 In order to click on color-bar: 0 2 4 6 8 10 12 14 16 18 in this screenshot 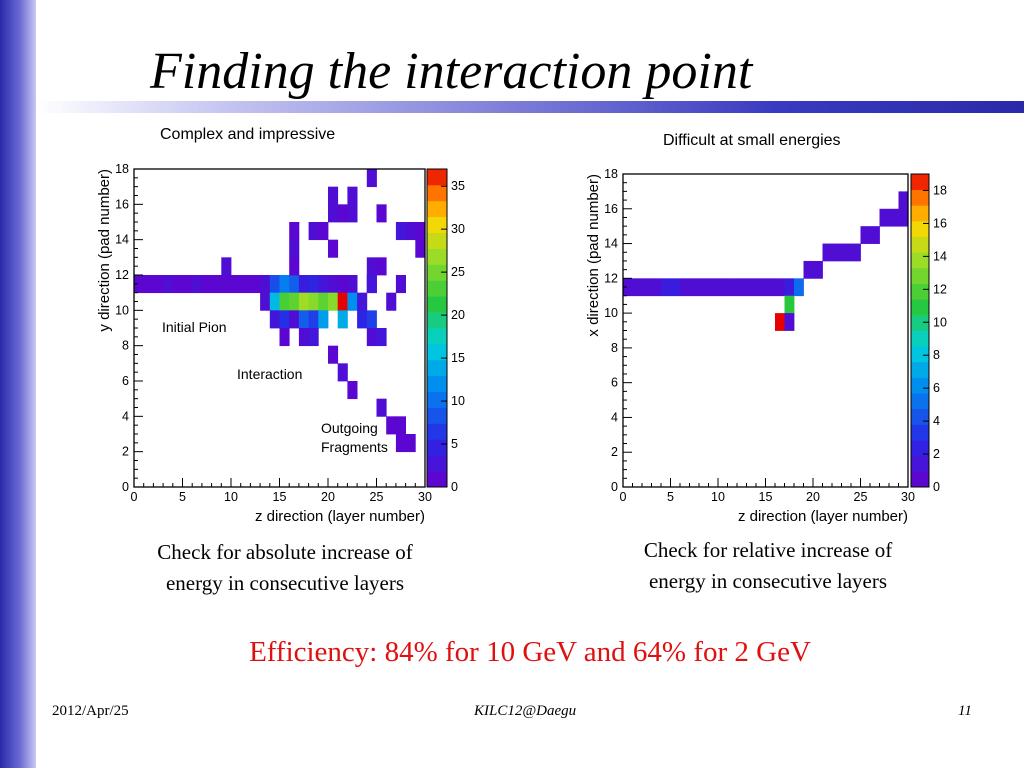, I will do `click(928, 333)`.